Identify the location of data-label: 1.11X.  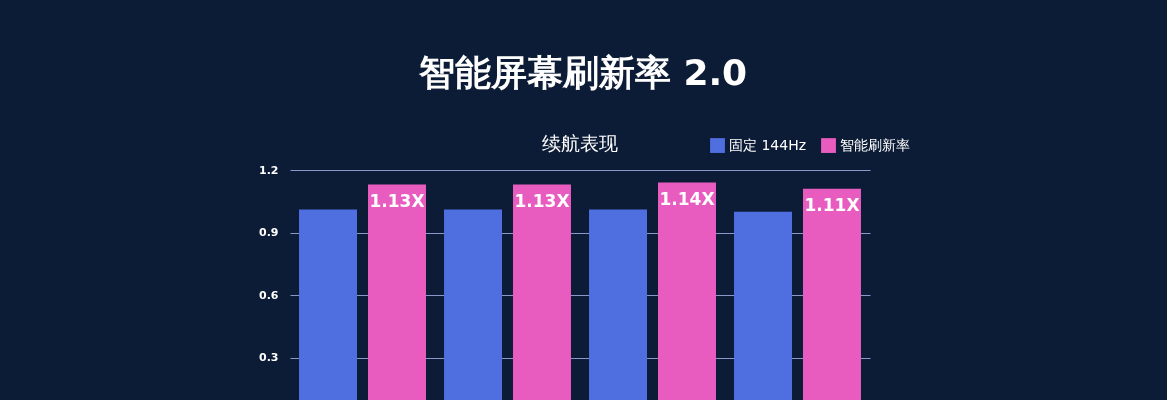
(832, 204).